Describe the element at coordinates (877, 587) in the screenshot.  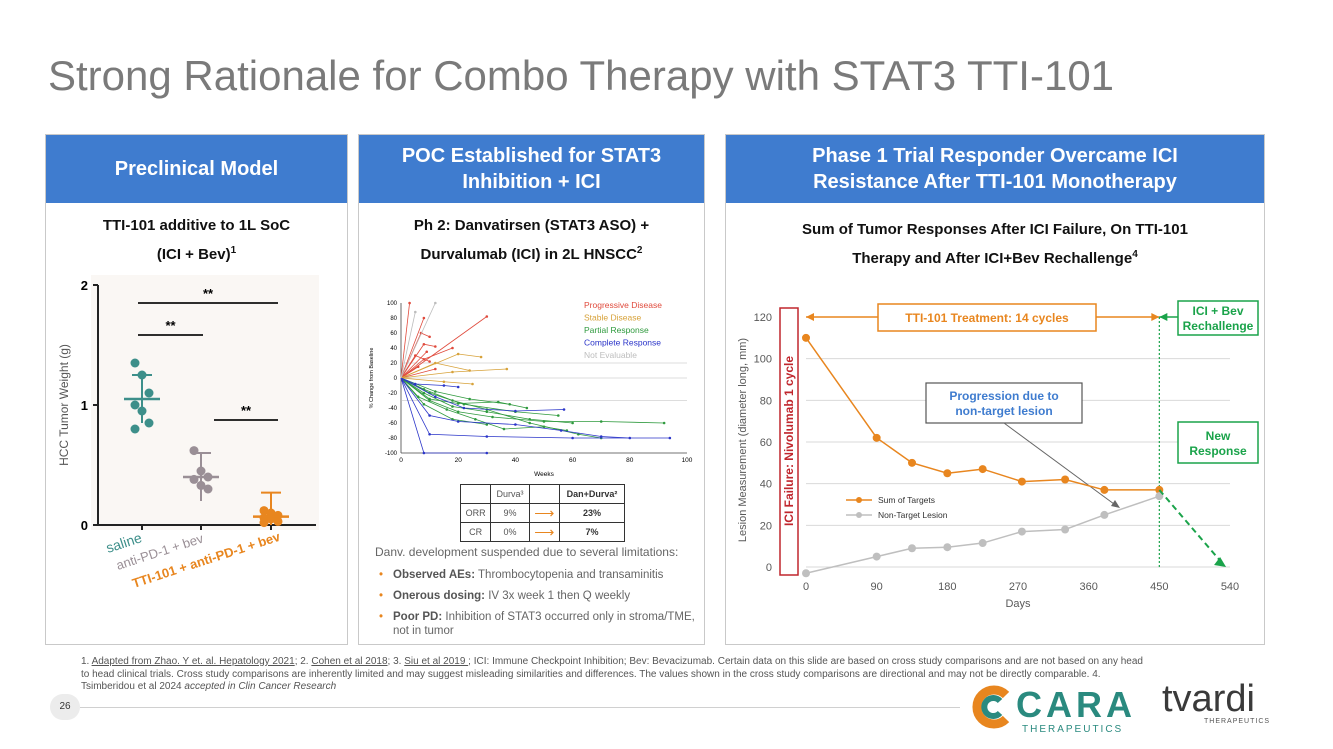
I see `x-tick-label: 90` at that location.